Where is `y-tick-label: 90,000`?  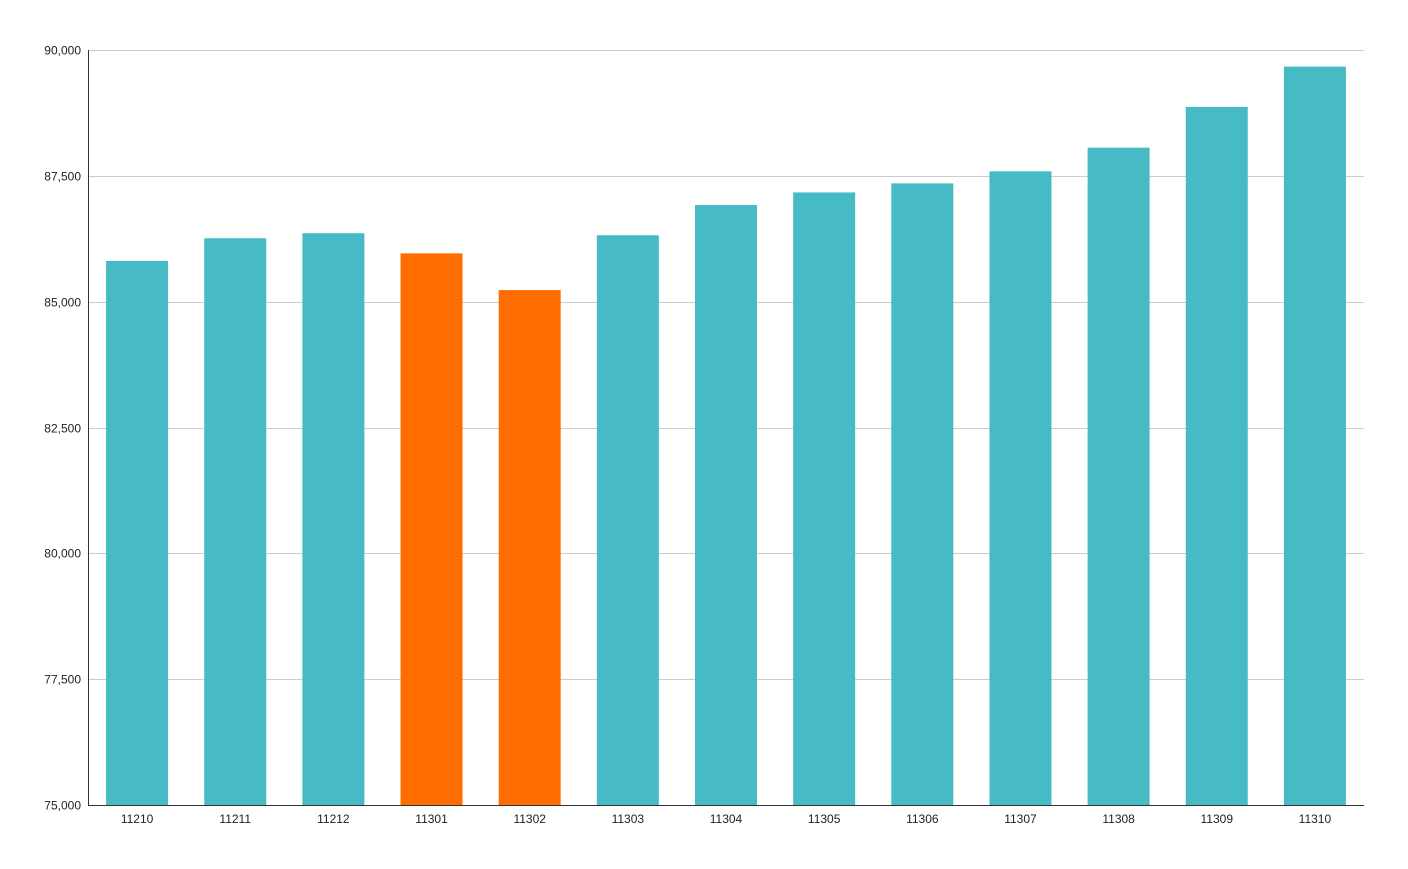 y-tick-label: 90,000 is located at coordinates (62, 51).